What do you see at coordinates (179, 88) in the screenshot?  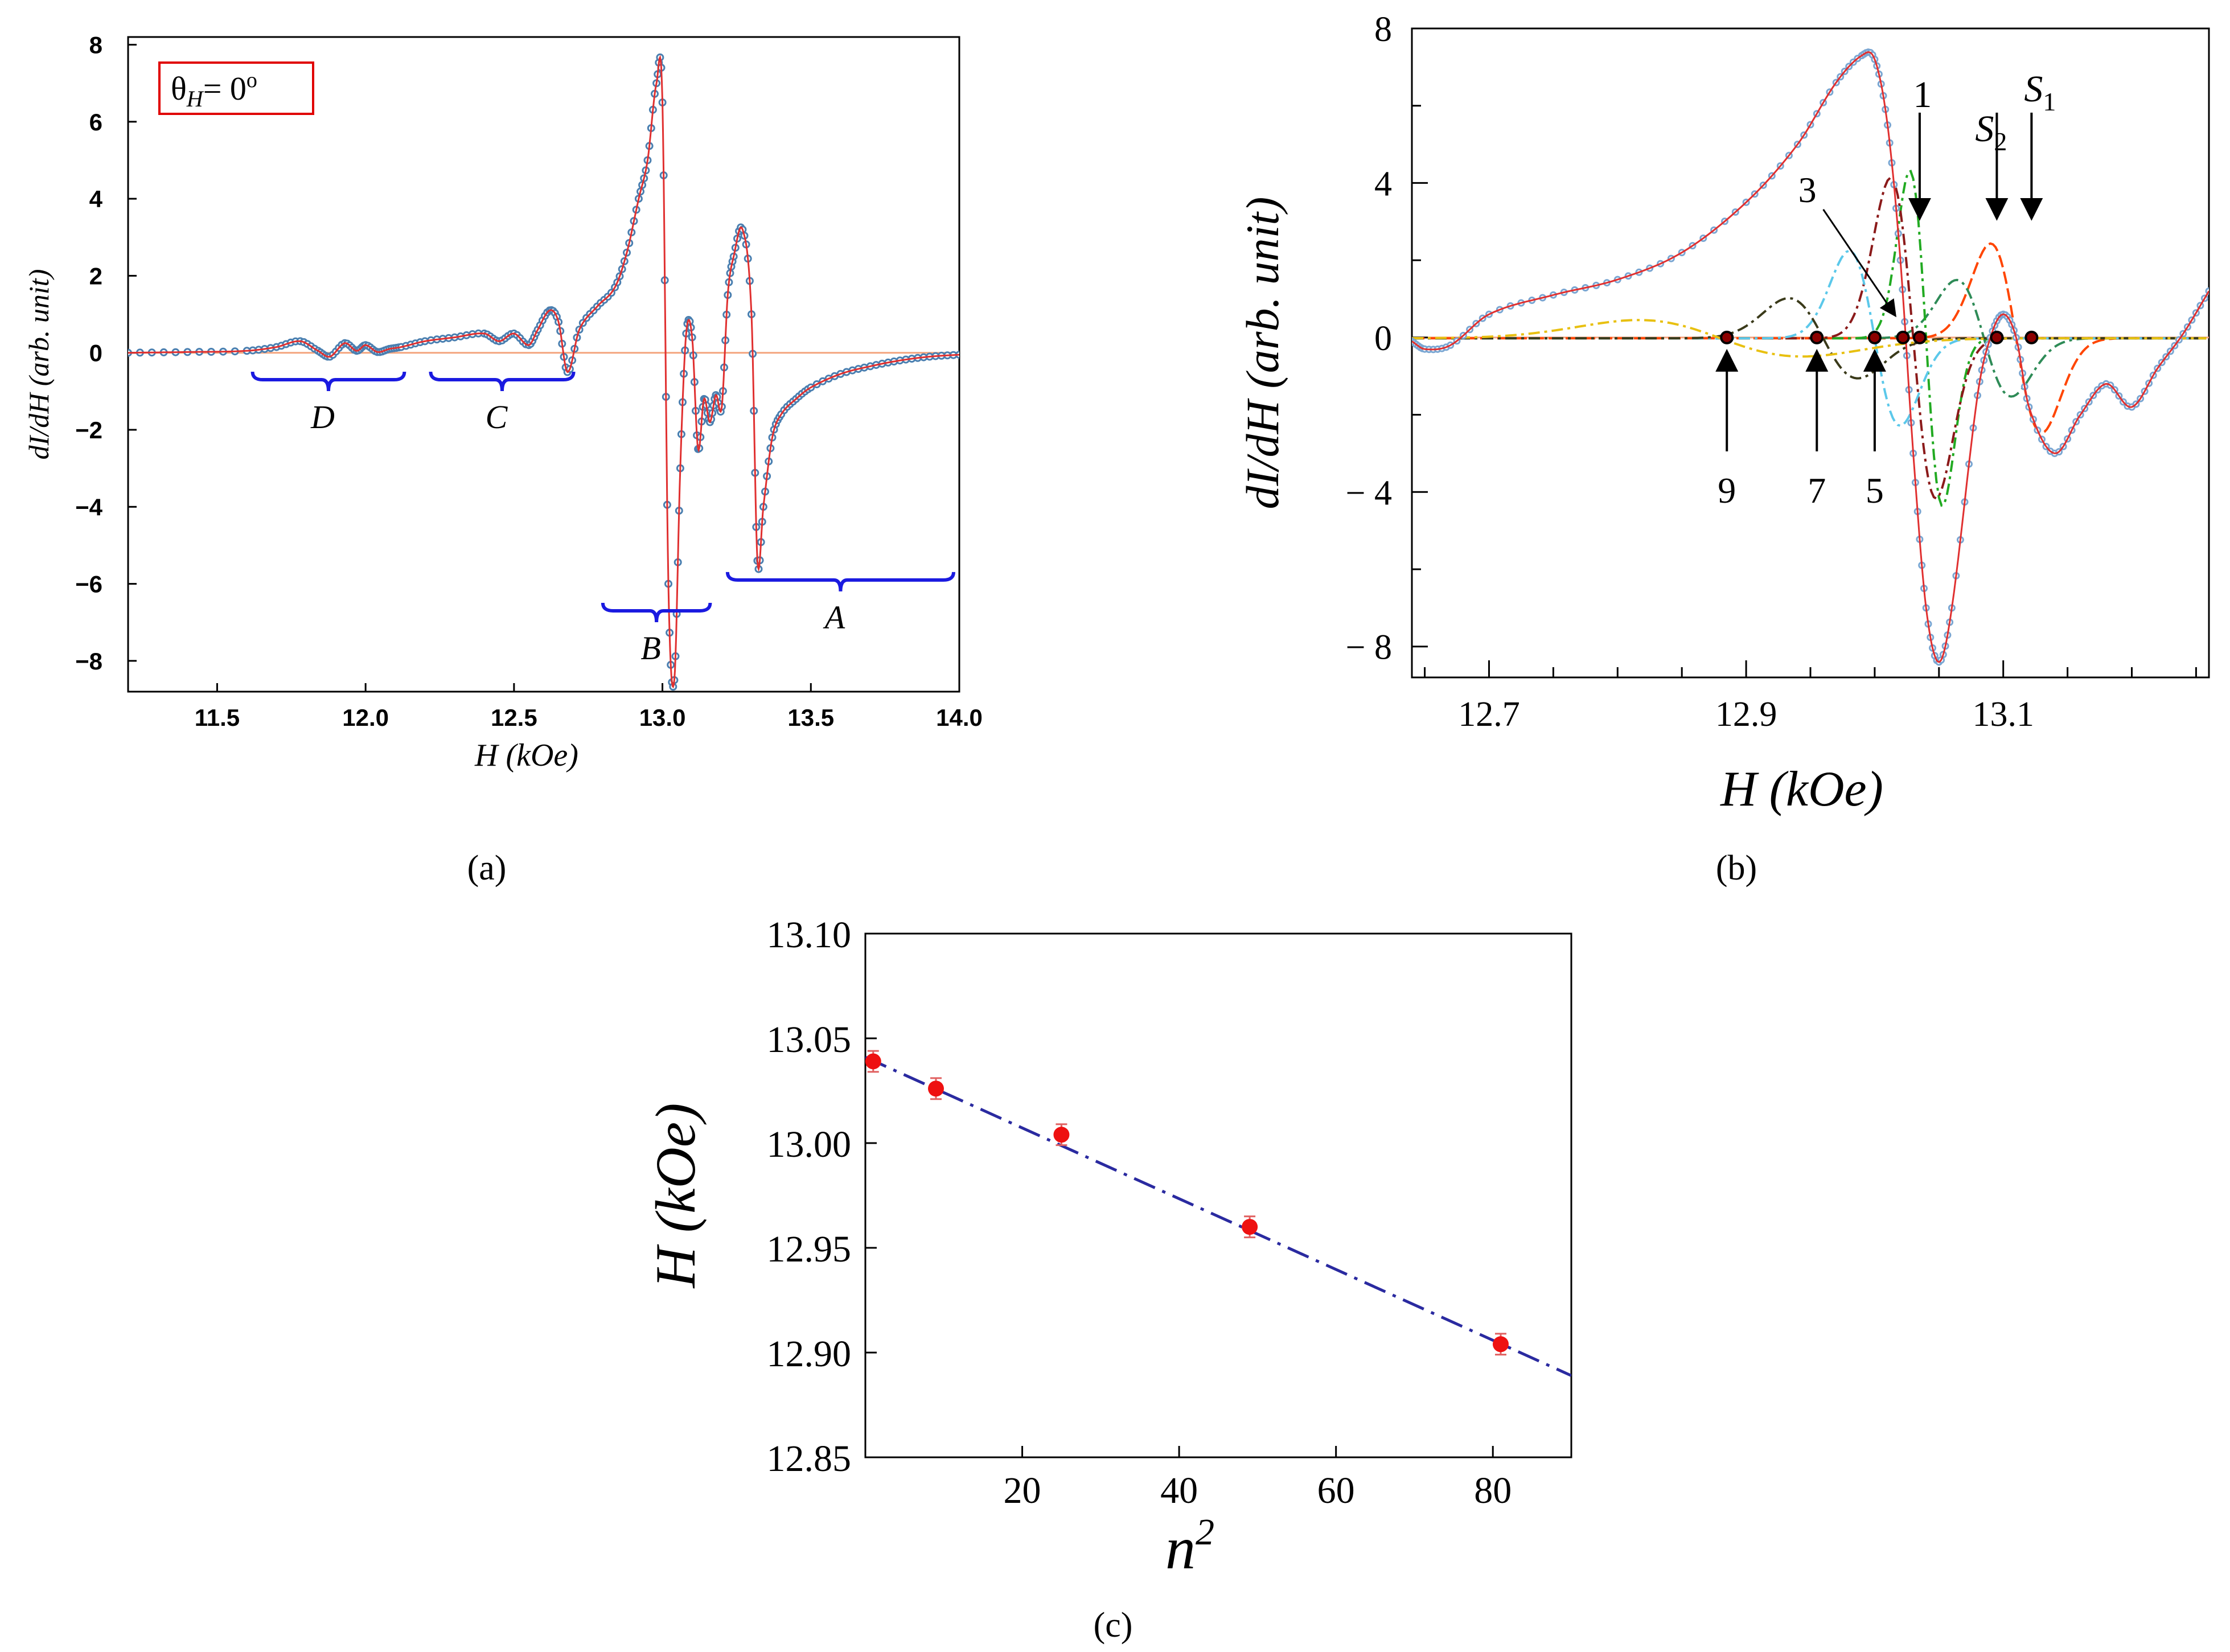 I see `angle-symbol: θ` at bounding box center [179, 88].